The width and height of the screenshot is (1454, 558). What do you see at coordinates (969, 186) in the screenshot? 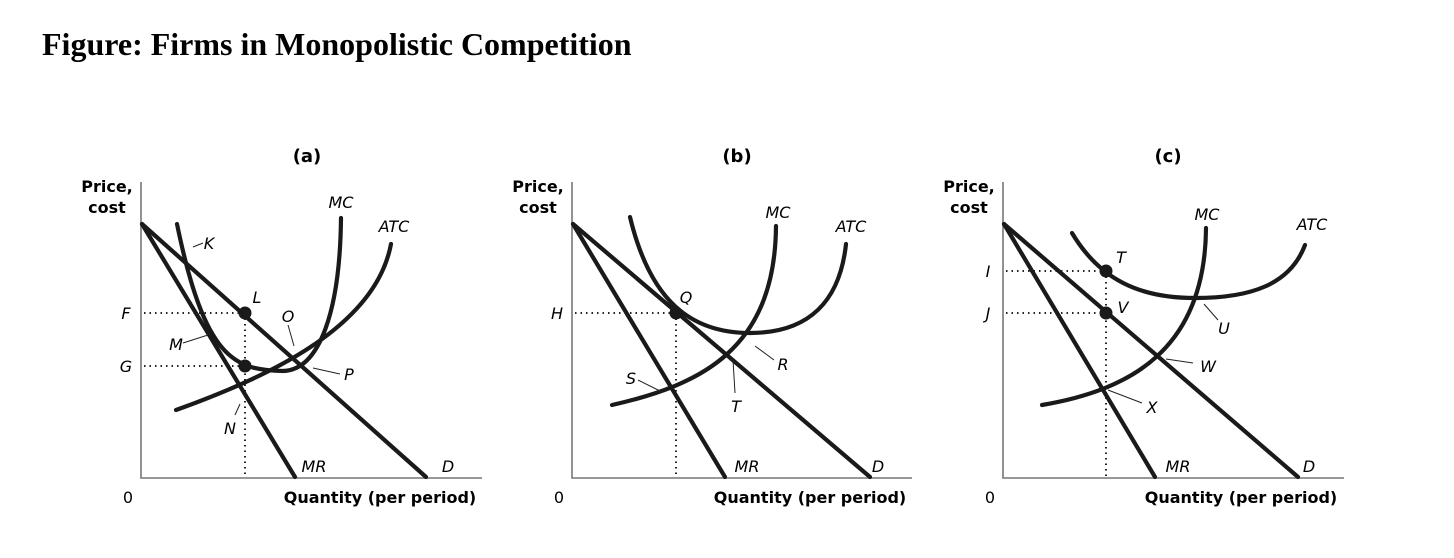
I see `panel-c-y-axis-line1: Price,` at bounding box center [969, 186].